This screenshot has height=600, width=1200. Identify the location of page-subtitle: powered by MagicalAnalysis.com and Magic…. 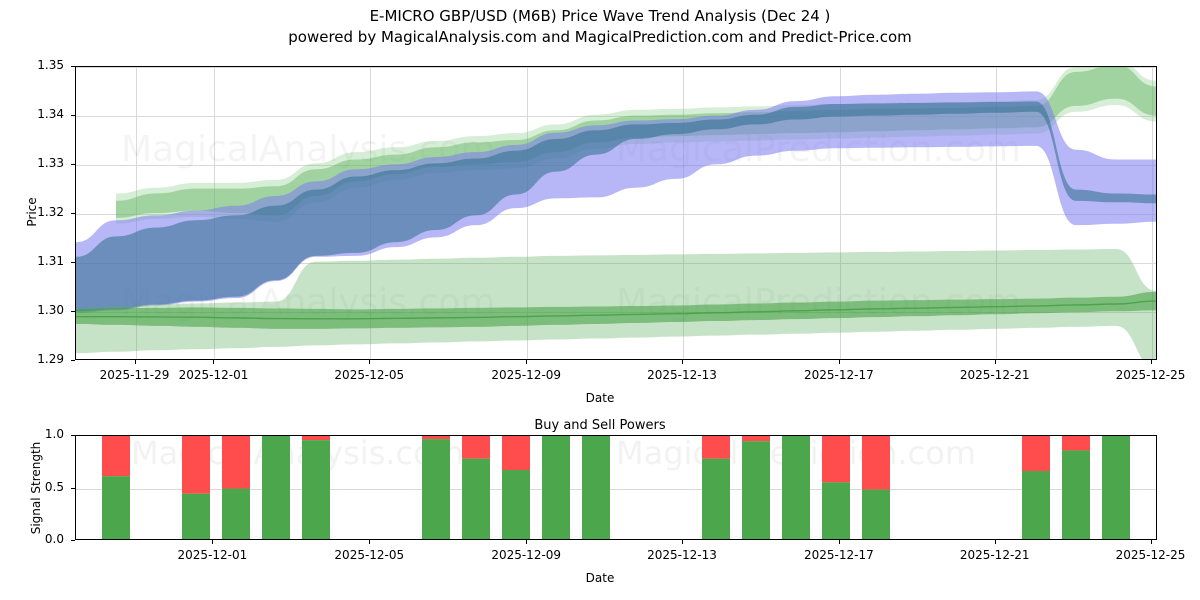
(600, 37).